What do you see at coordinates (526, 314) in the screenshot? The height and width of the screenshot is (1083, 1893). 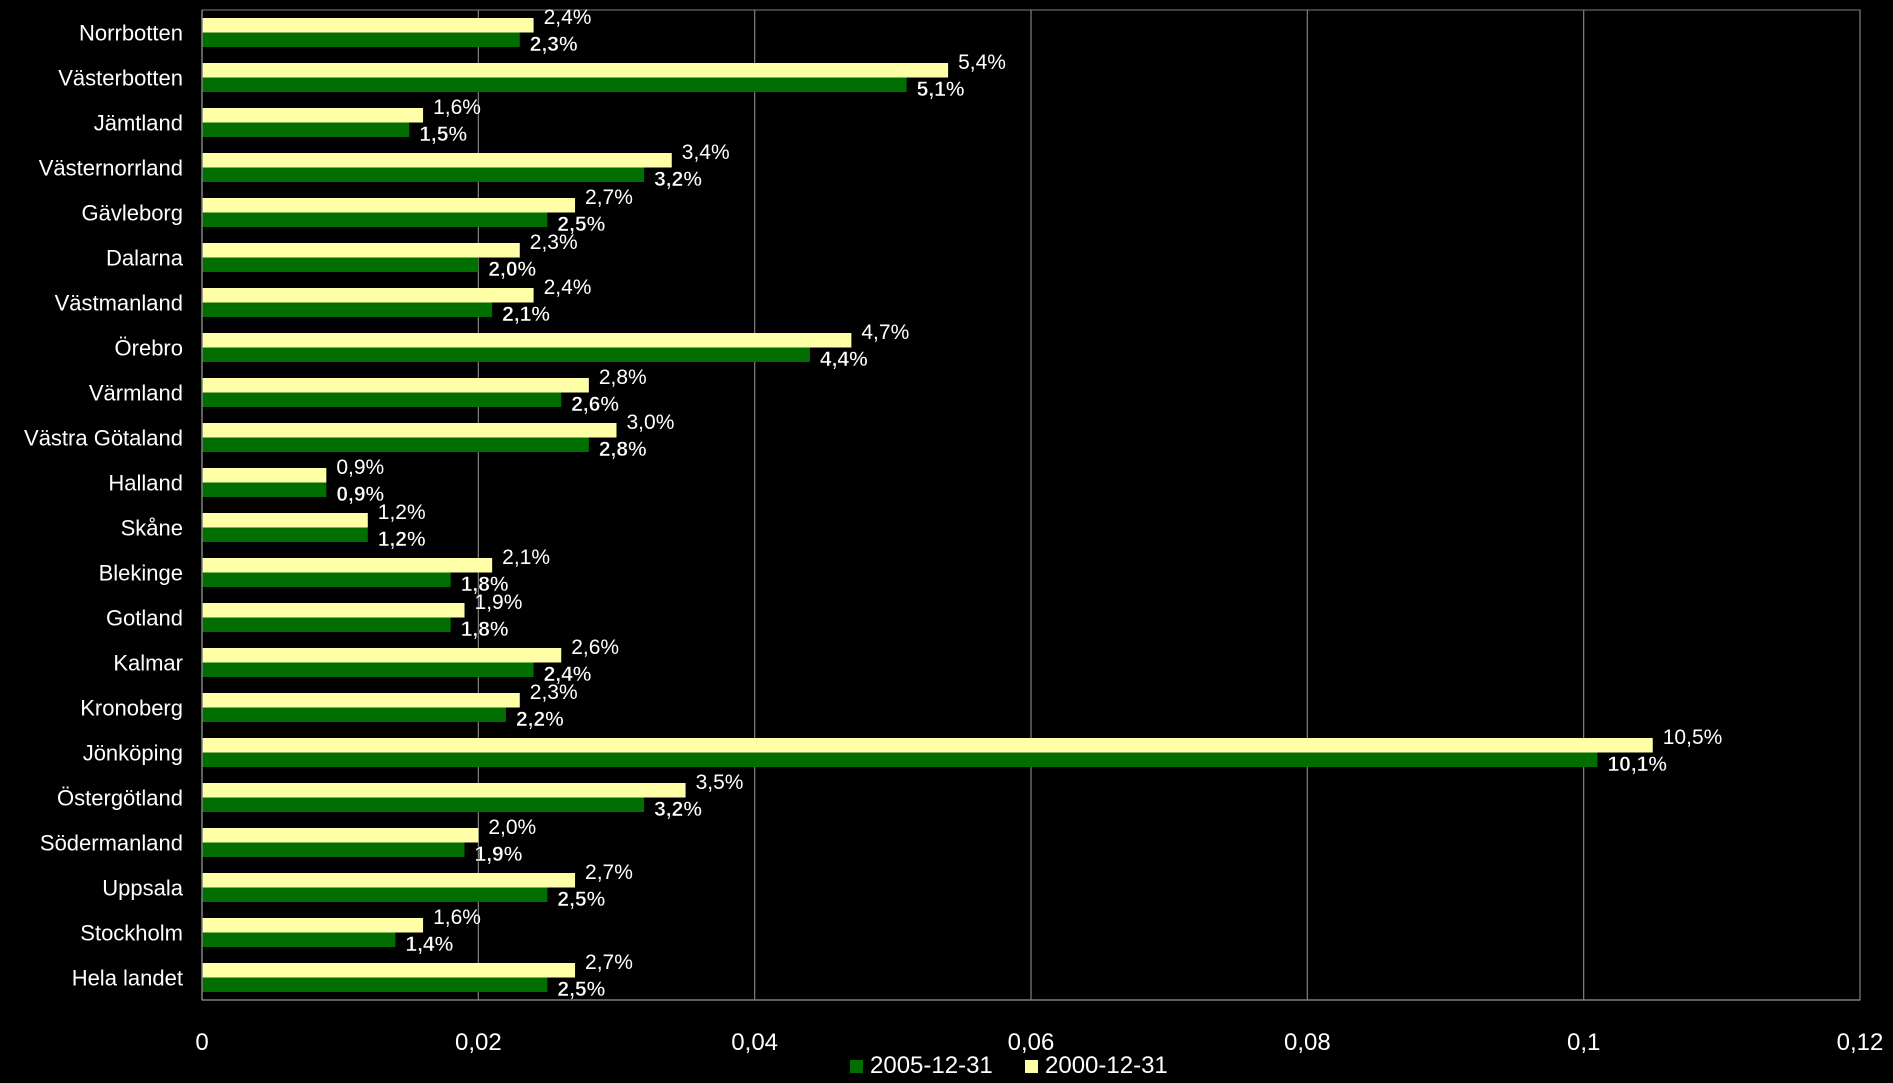 I see `data-label-2005: 2,1%` at bounding box center [526, 314].